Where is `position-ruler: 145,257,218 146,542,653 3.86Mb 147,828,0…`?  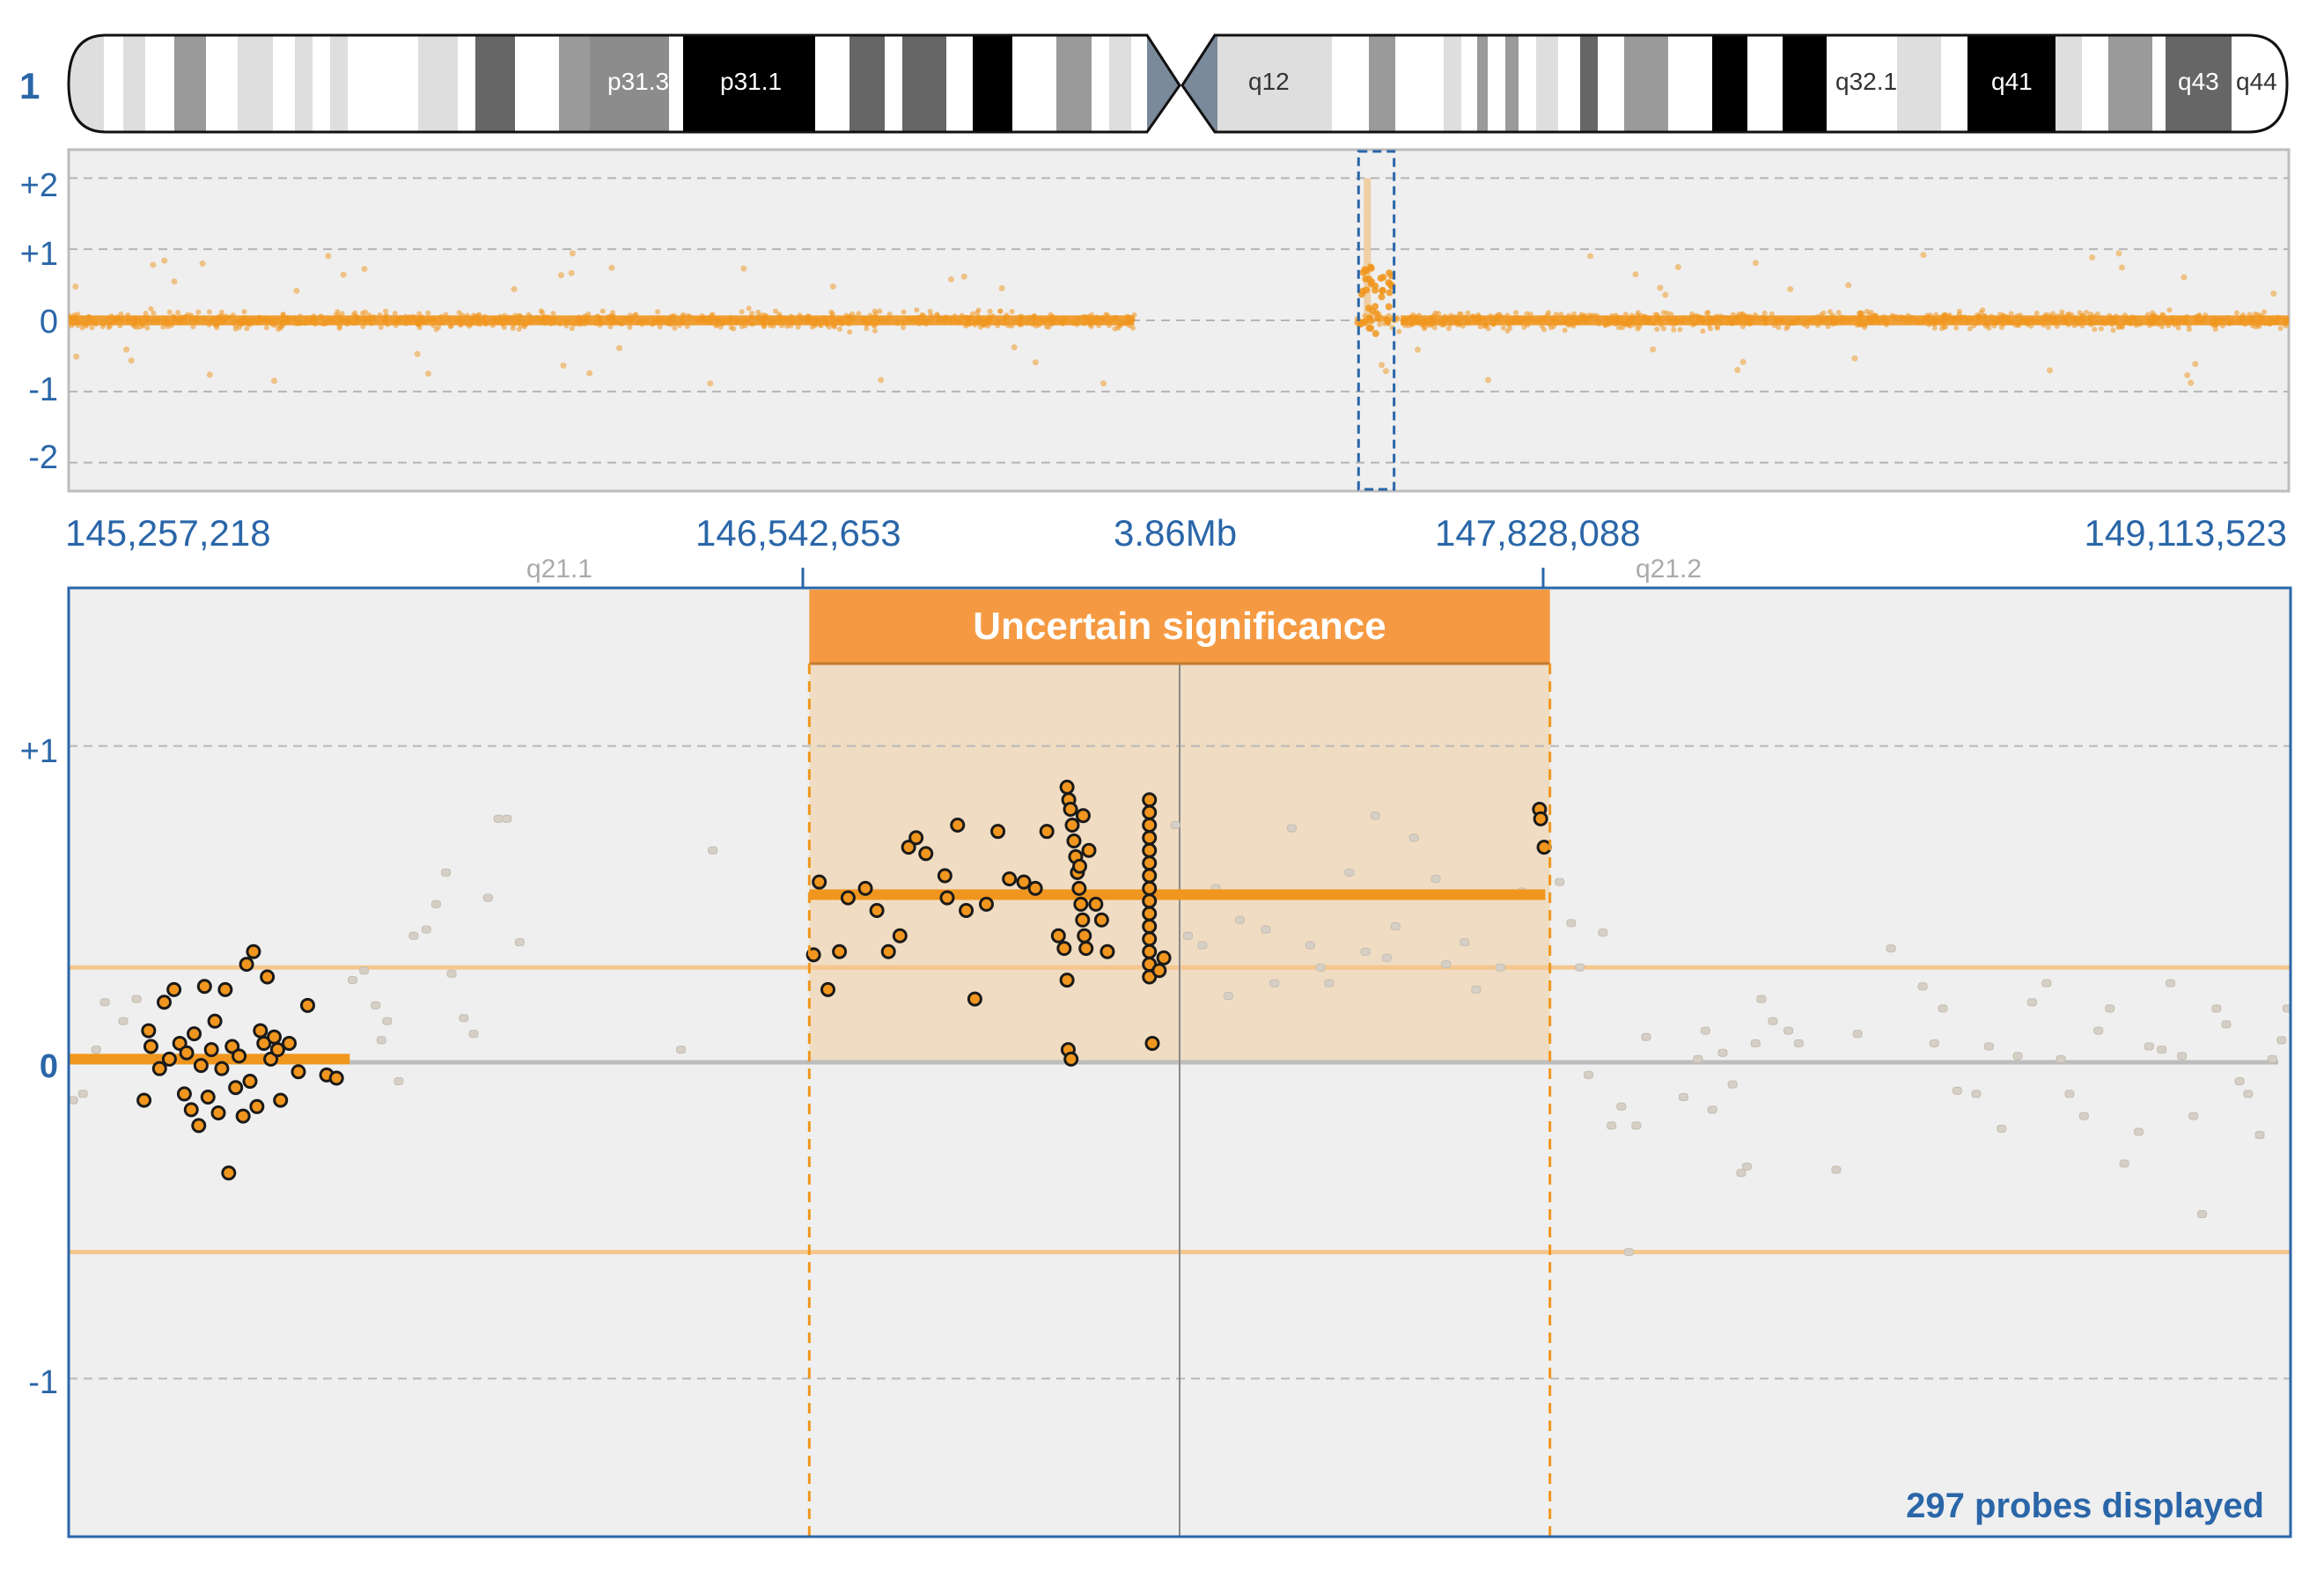
position-ruler: 145,257,218 146,542,653 3.86Mb 147,828,0… is located at coordinates (1176, 533).